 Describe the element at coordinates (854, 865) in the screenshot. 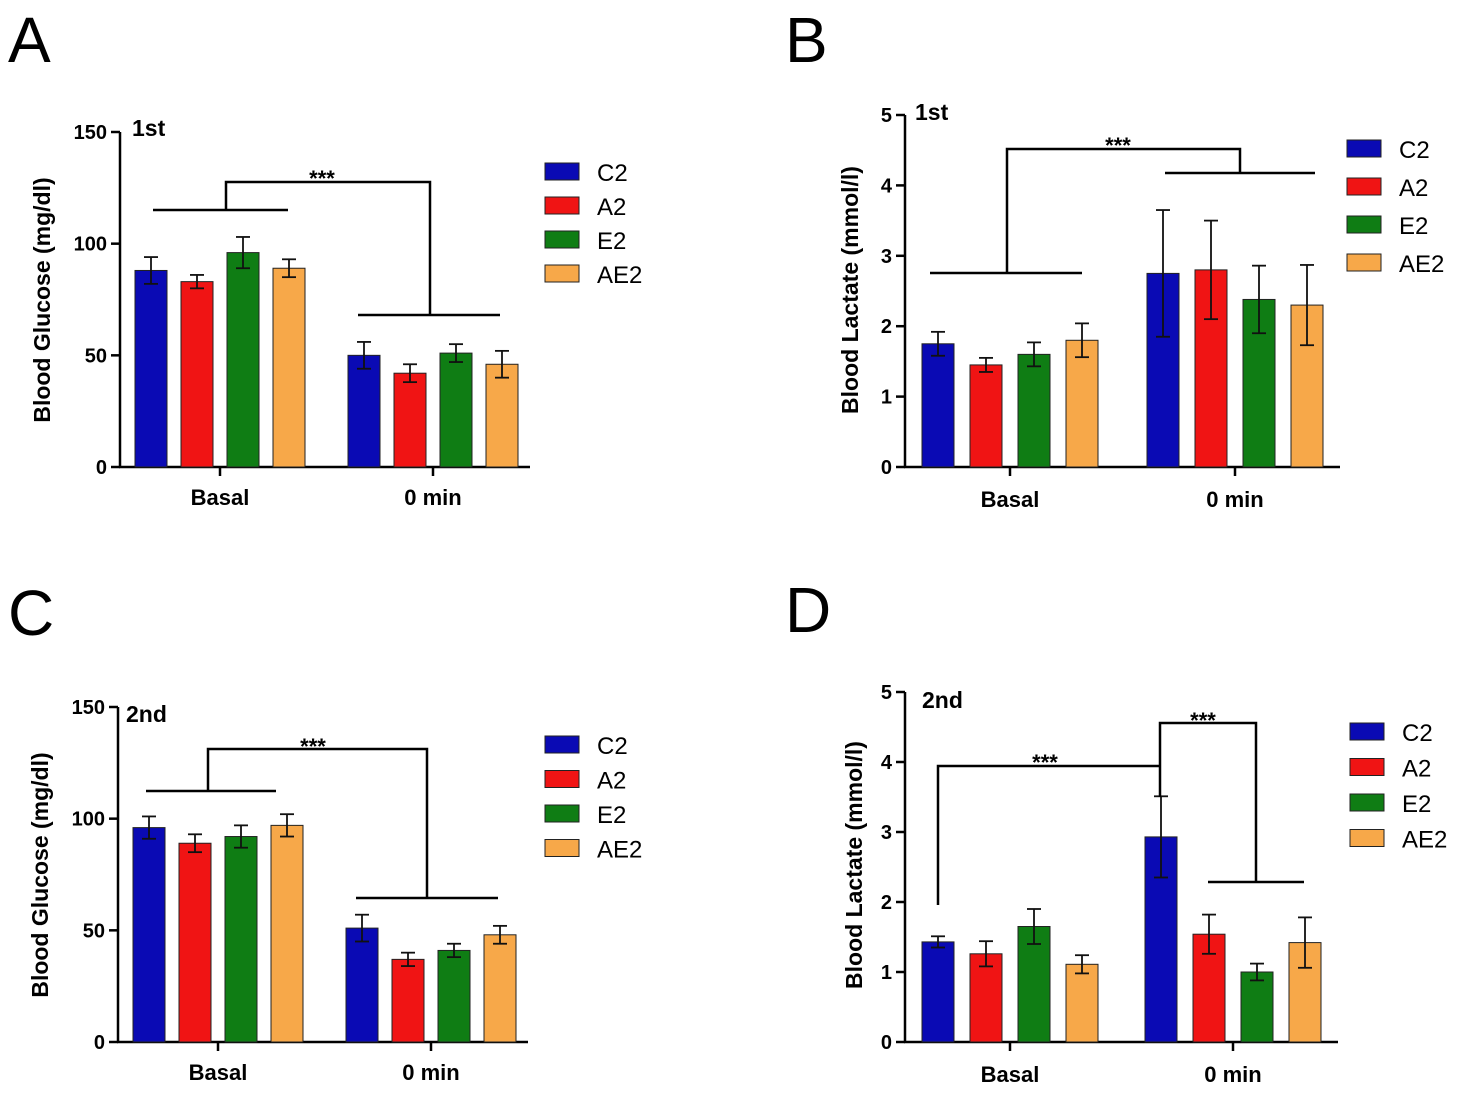

I see `y-axis-title: Blood Lactate (mmol/l)` at that location.